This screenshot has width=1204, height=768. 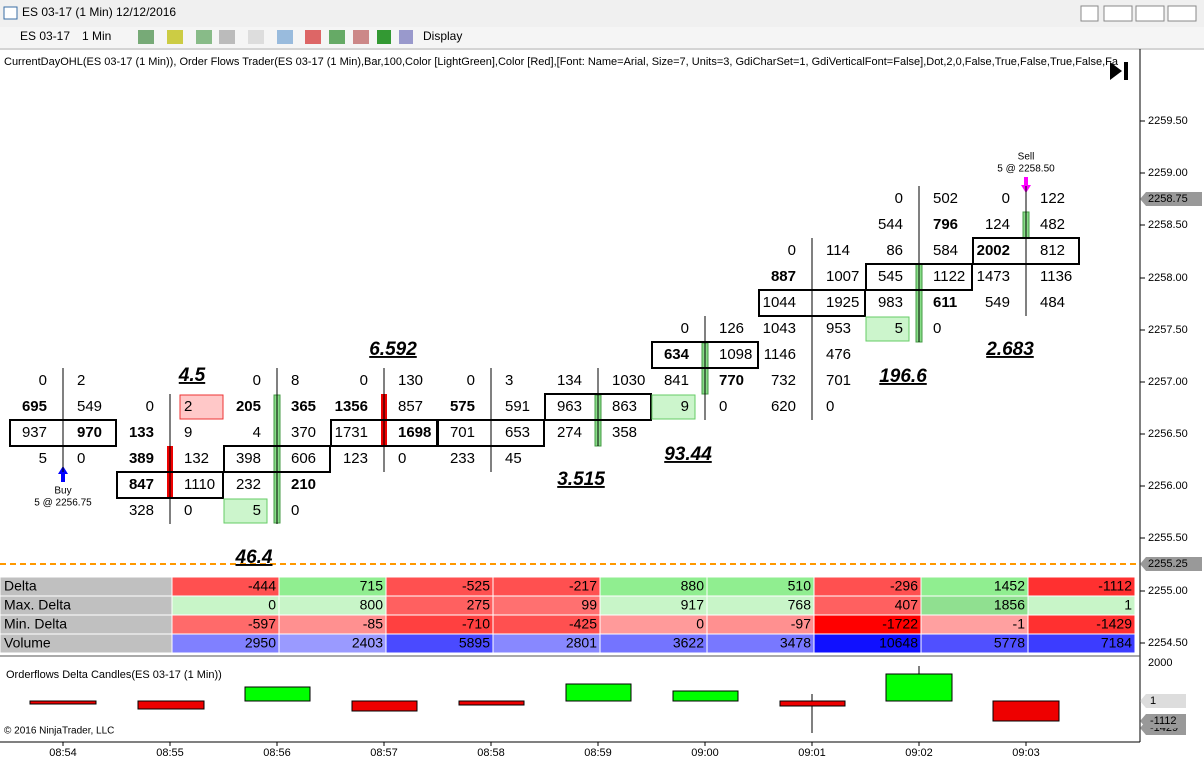 I want to click on bid-volume: 1146, so click(x=780, y=354).